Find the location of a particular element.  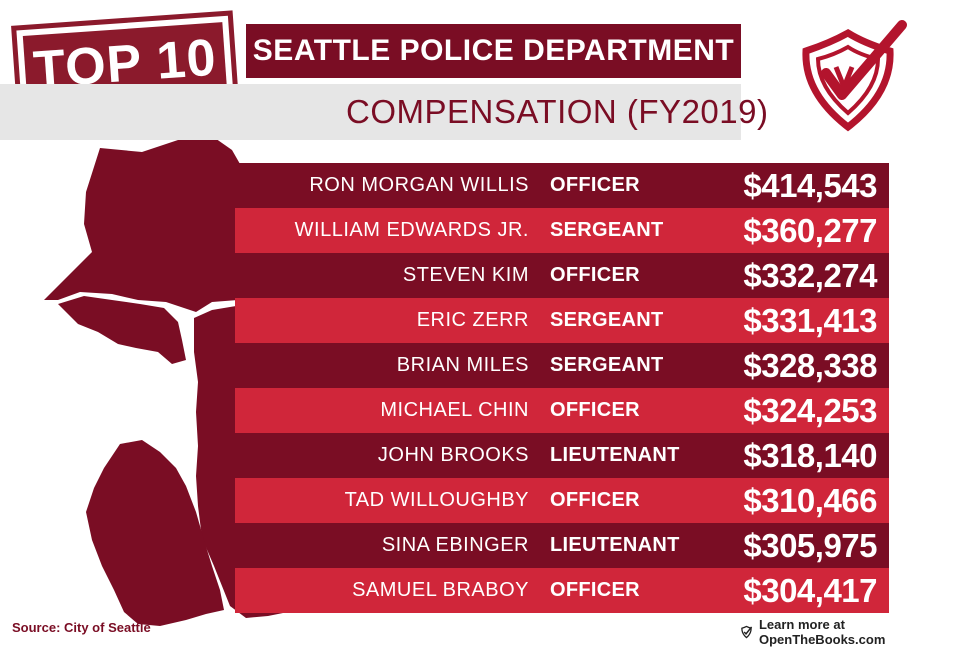

employee-compensation: $324,253 is located at coordinates (810, 410).